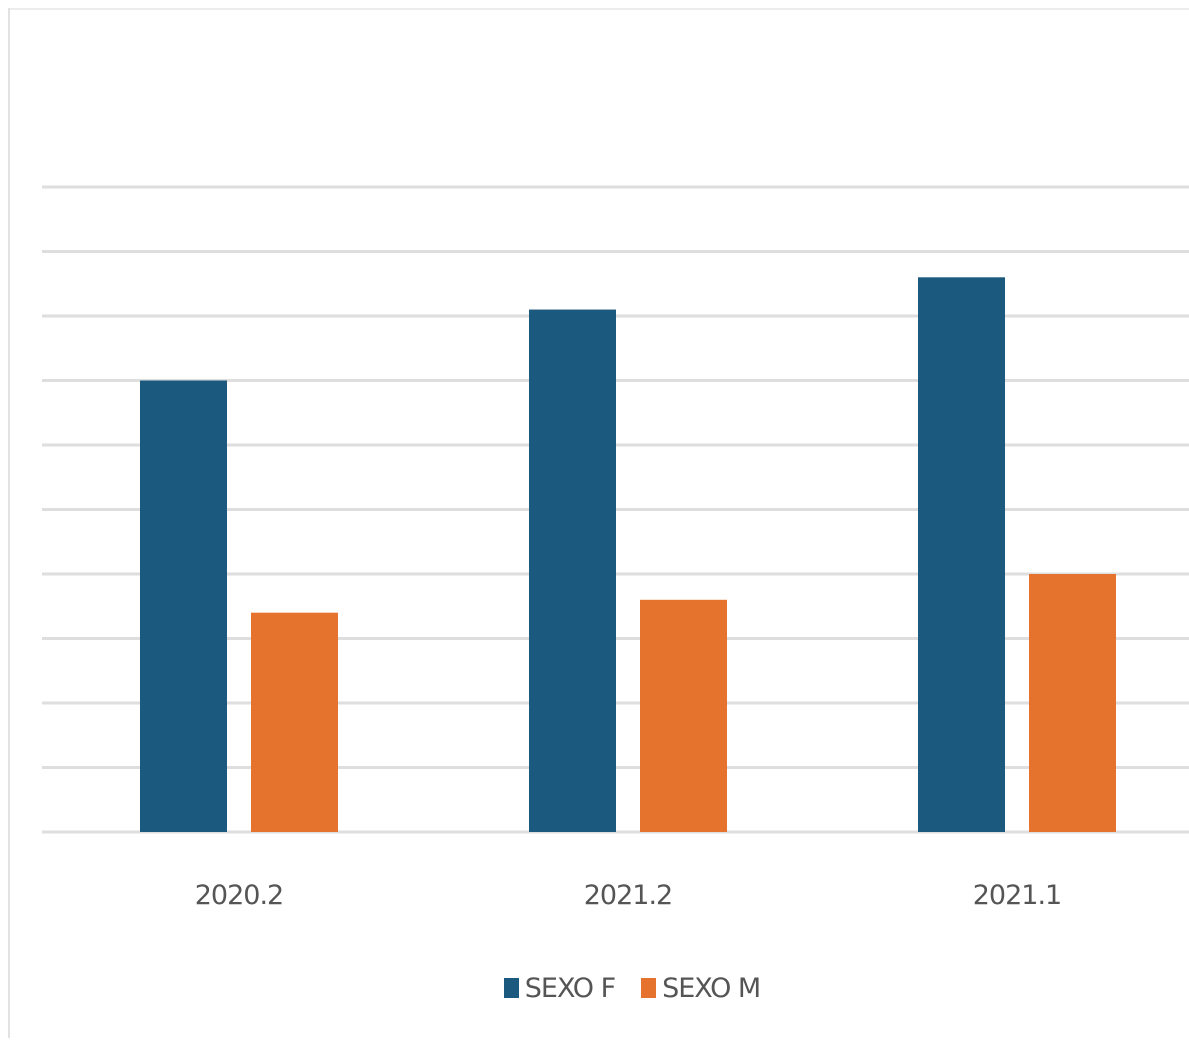 This screenshot has width=1189, height=1045. What do you see at coordinates (649, 988) in the screenshot?
I see `legend-swatch-sexo-m` at bounding box center [649, 988].